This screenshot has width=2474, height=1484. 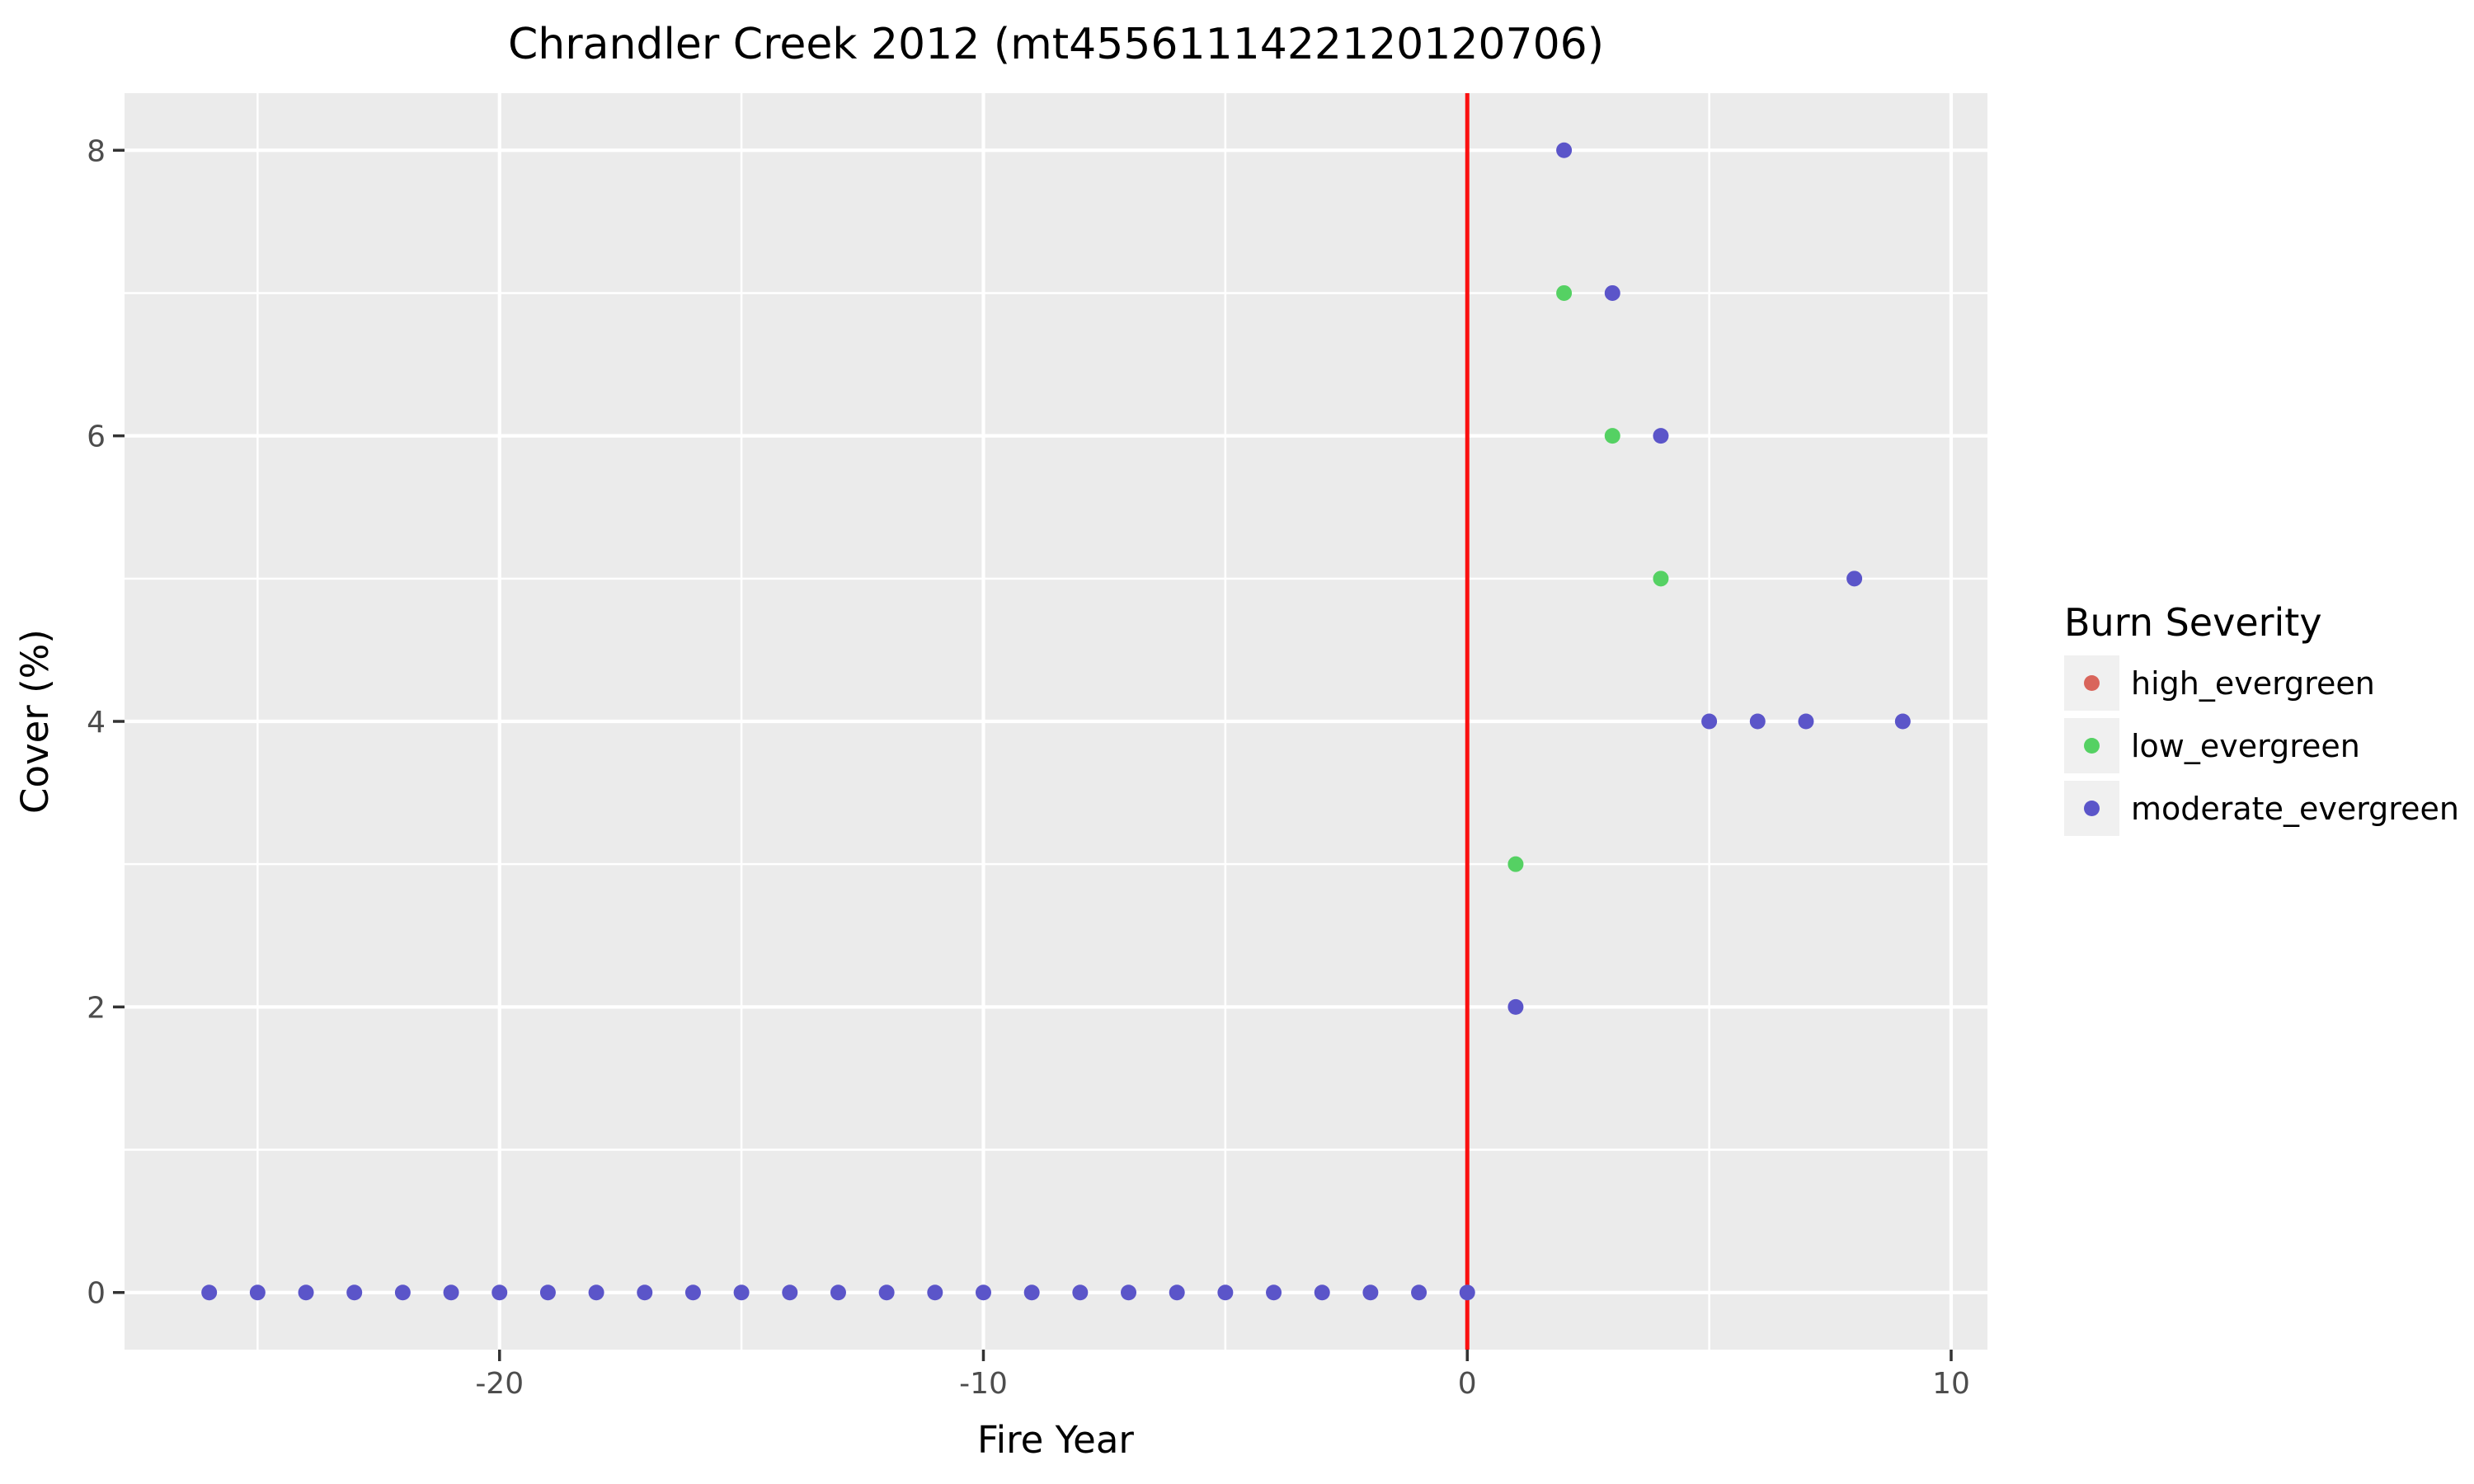 I want to click on y-tick-label: 4, so click(x=96, y=723).